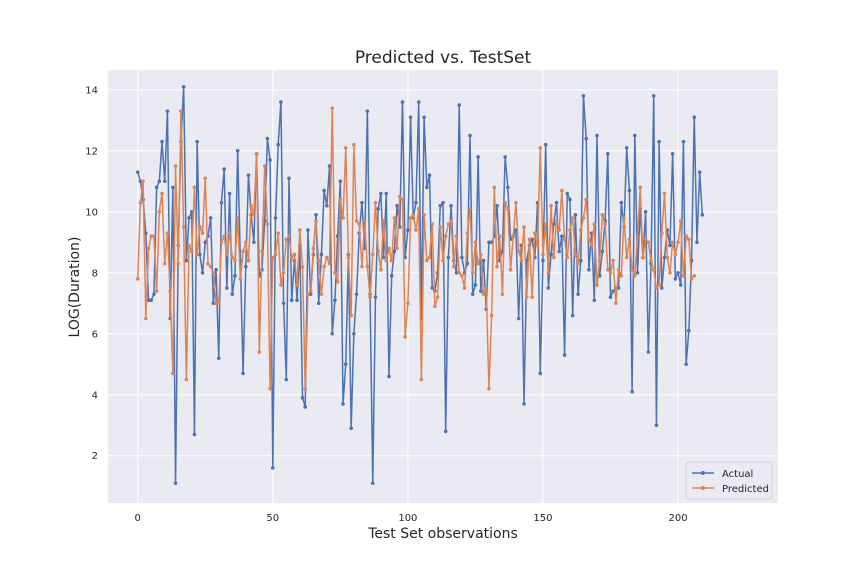 This screenshot has height=576, width=864. What do you see at coordinates (272, 518) in the screenshot?
I see `x-tick-label: 50` at bounding box center [272, 518].